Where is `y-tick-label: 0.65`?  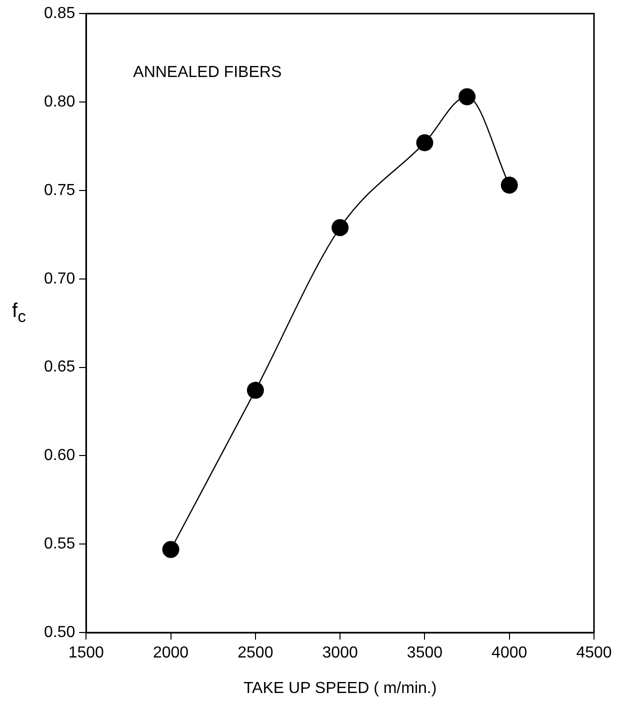 y-tick-label: 0.65 is located at coordinates (60, 367).